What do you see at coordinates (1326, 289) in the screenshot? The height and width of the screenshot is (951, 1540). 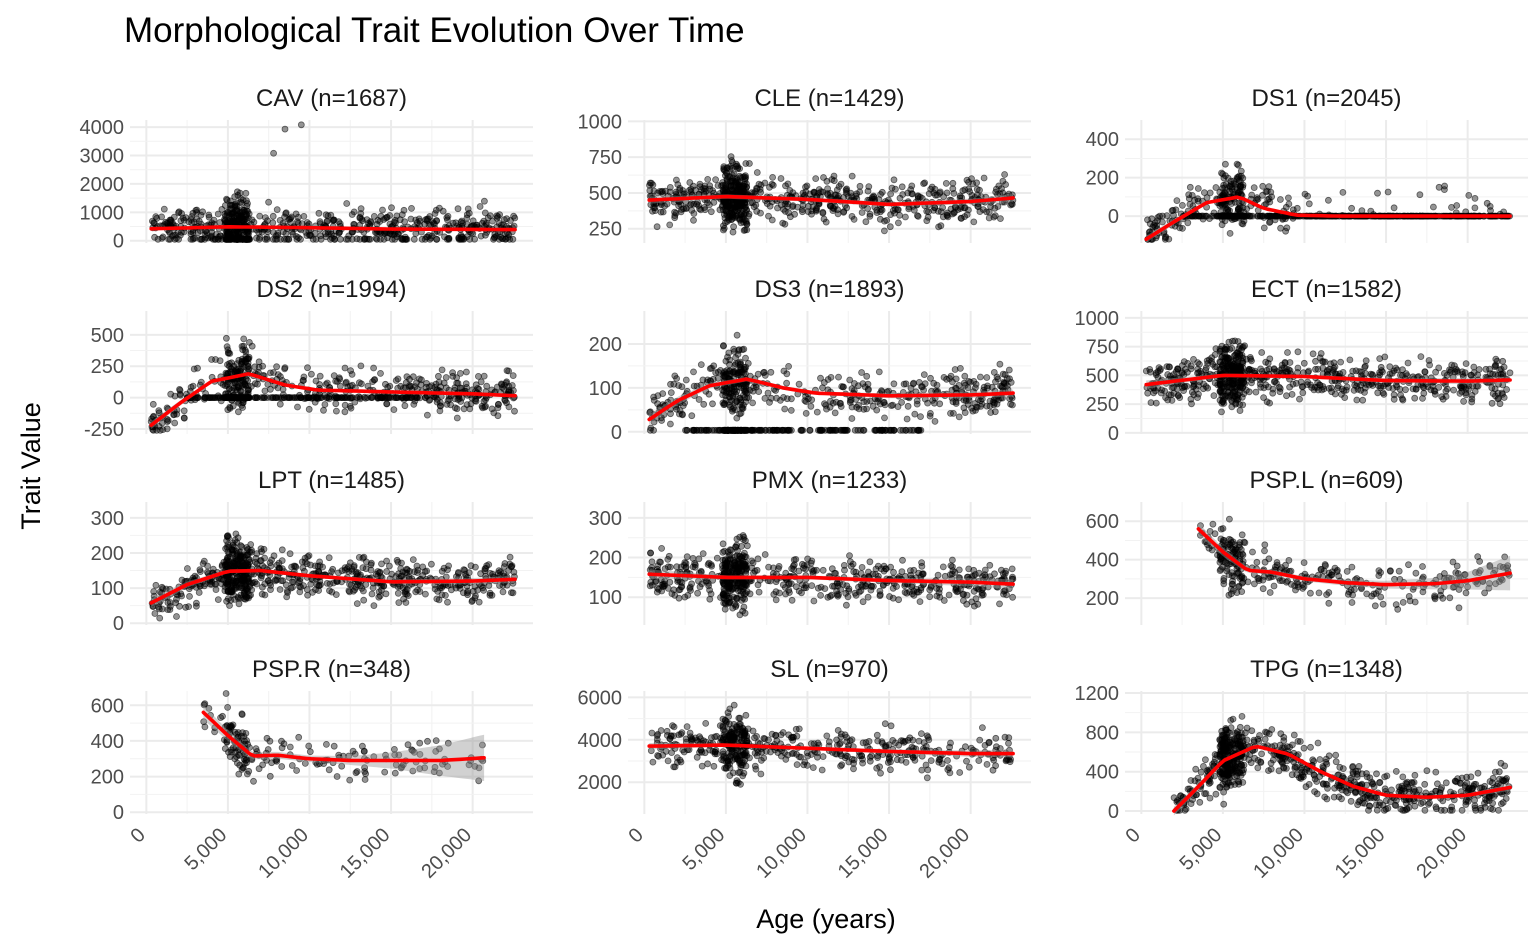 I see `facet-strip-label: ECT (n=1582)` at bounding box center [1326, 289].